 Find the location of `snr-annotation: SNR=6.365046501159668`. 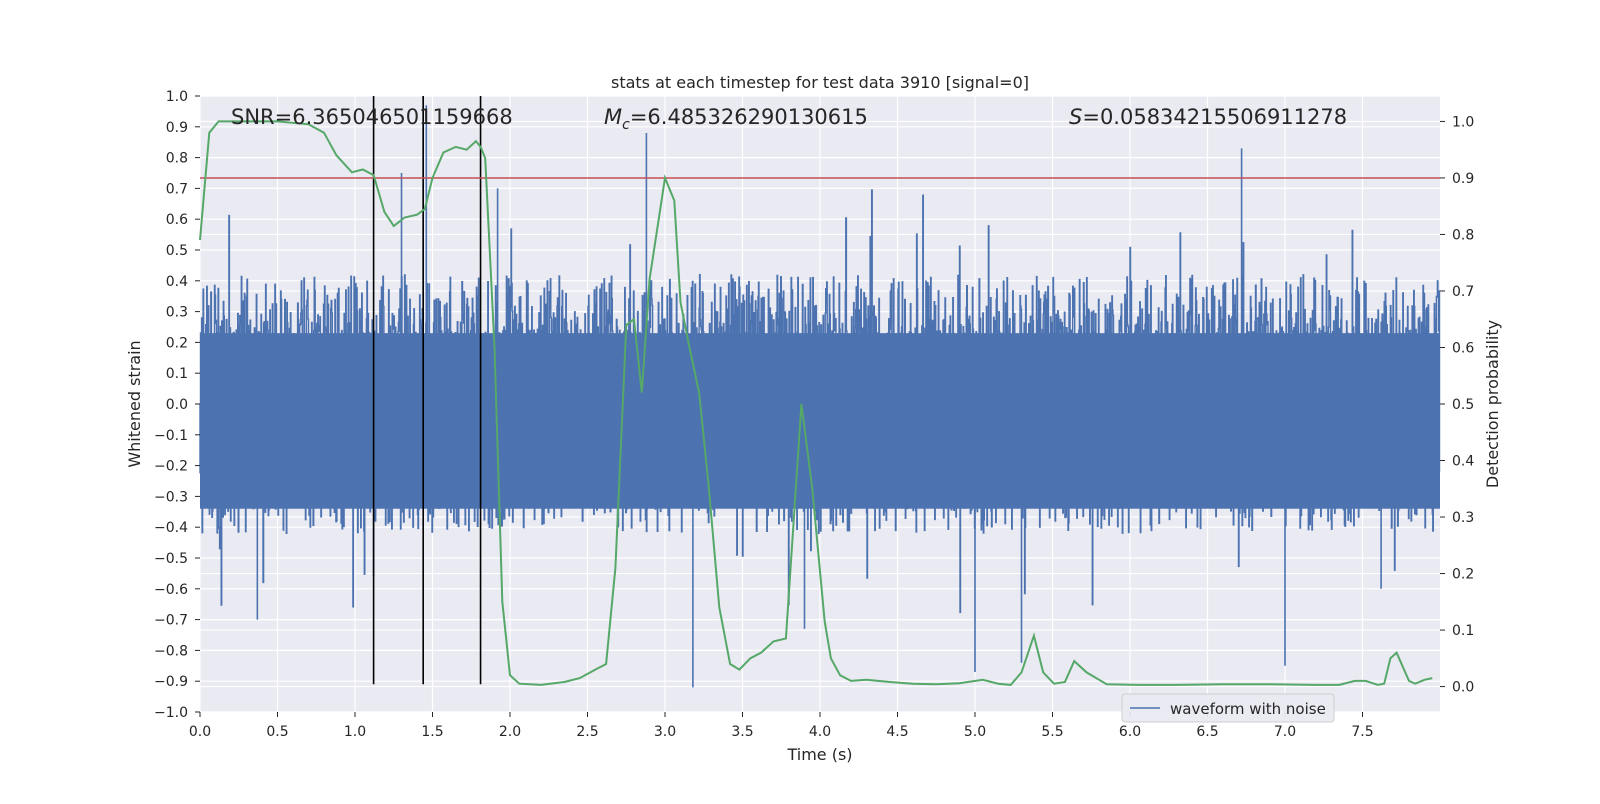

snr-annotation: SNR=6.365046501159668 is located at coordinates (372, 117).